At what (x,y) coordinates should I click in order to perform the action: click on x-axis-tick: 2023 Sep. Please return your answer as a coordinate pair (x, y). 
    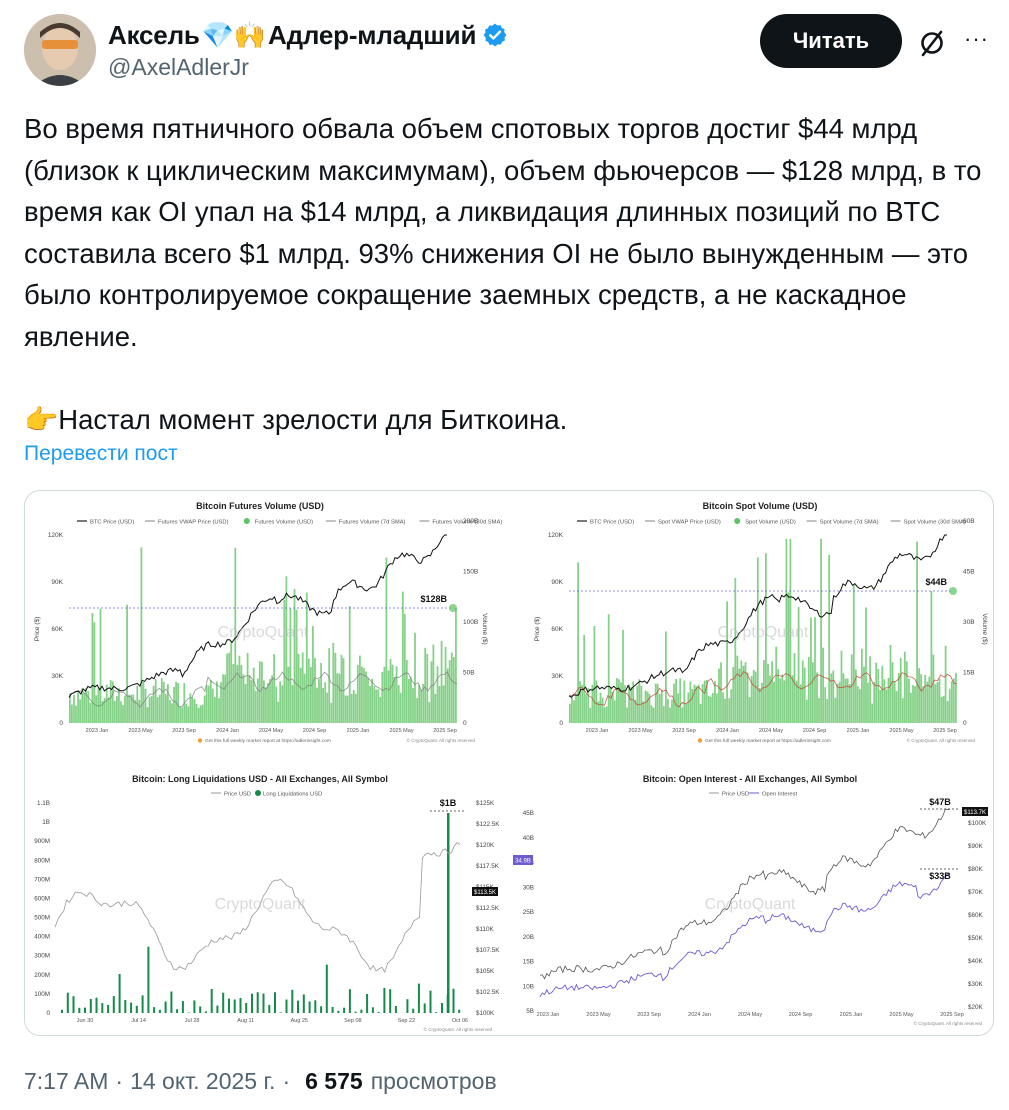
    Looking at the image, I should click on (184, 731).